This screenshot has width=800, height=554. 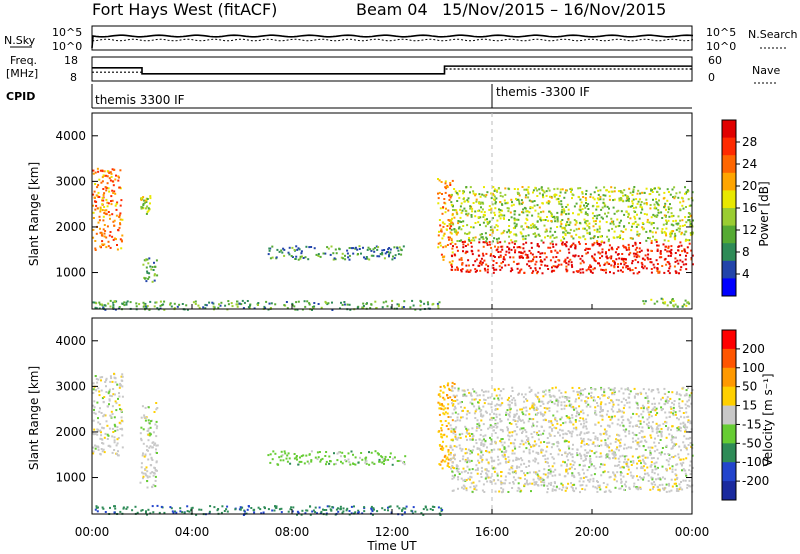 What do you see at coordinates (592, 532) in the screenshot?
I see `time-tick-label: 20:00` at bounding box center [592, 532].